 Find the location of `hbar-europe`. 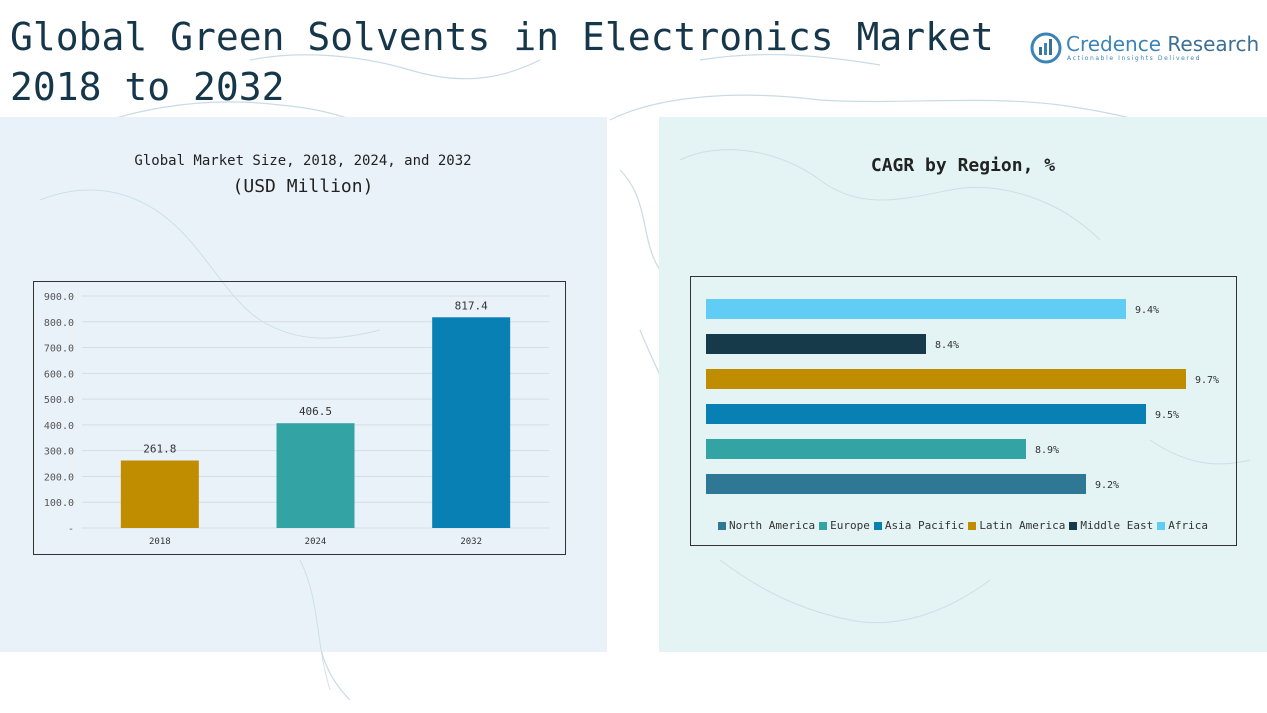

hbar-europe is located at coordinates (866, 449).